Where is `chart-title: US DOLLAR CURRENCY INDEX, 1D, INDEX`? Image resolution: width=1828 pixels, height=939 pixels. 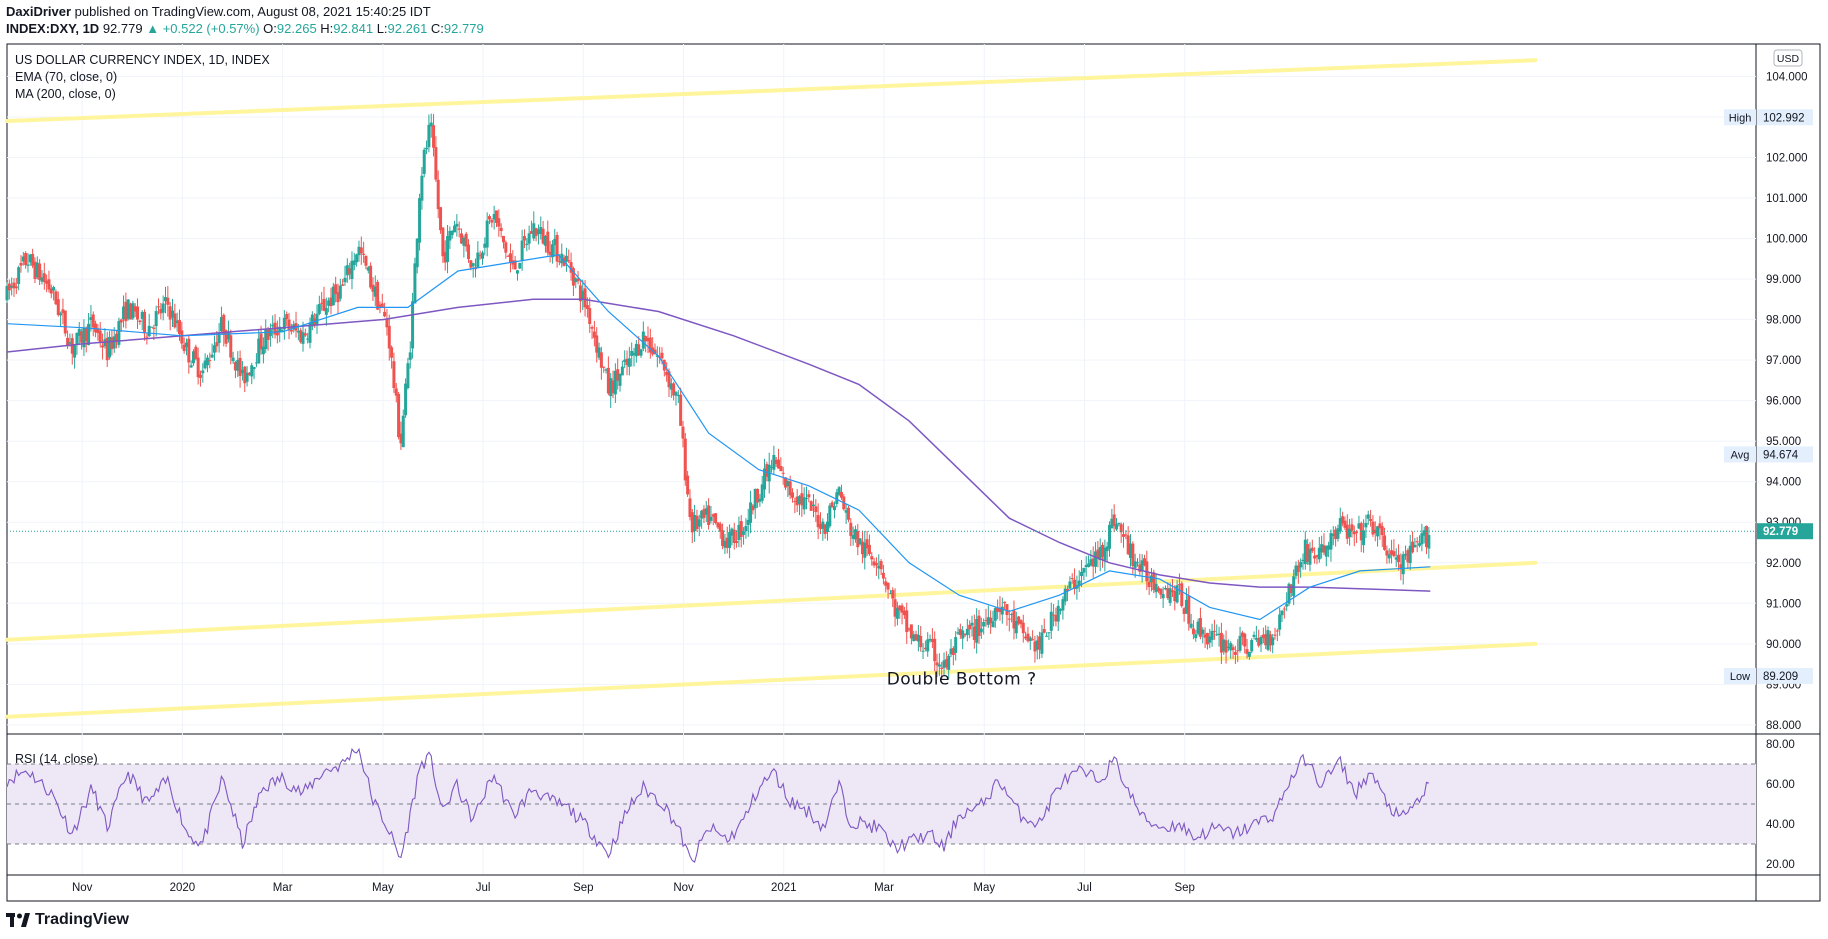
chart-title: US DOLLAR CURRENCY INDEX, 1D, INDEX is located at coordinates (142, 60).